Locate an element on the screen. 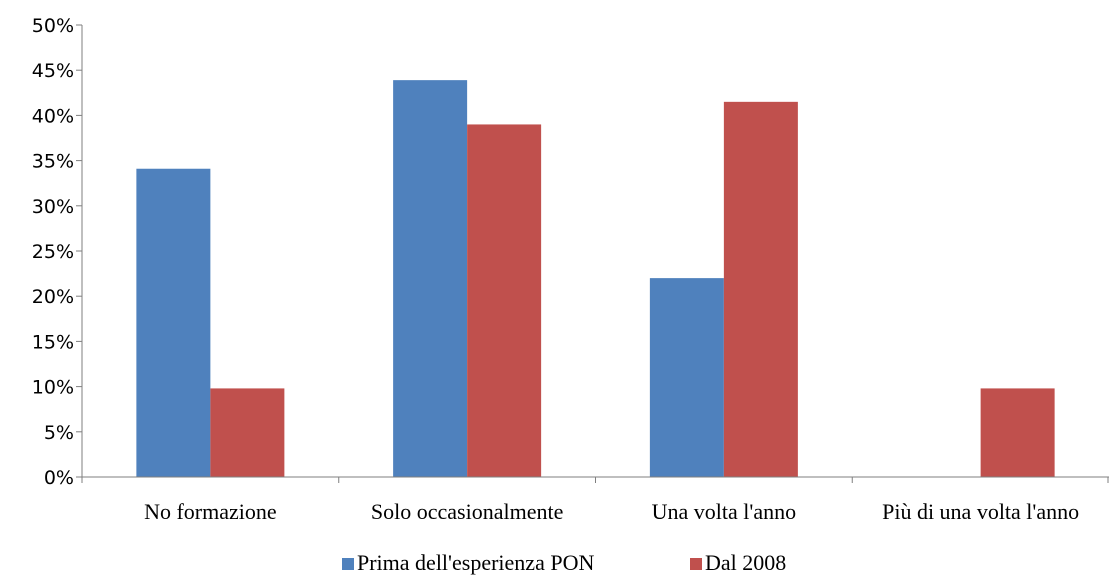  y-axis-ticks: 0% 5% 10% 15% 20% 25% 30% 35% 40% 45% 50% is located at coordinates (57, 252).